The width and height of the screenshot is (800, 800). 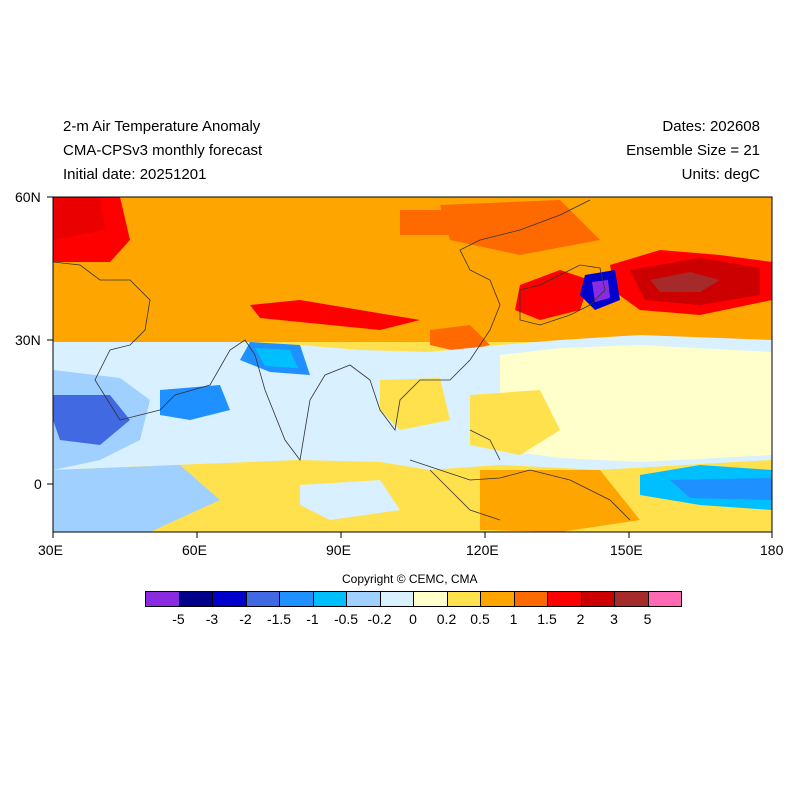 What do you see at coordinates (312, 619) in the screenshot?
I see `colorbar-label: -1` at bounding box center [312, 619].